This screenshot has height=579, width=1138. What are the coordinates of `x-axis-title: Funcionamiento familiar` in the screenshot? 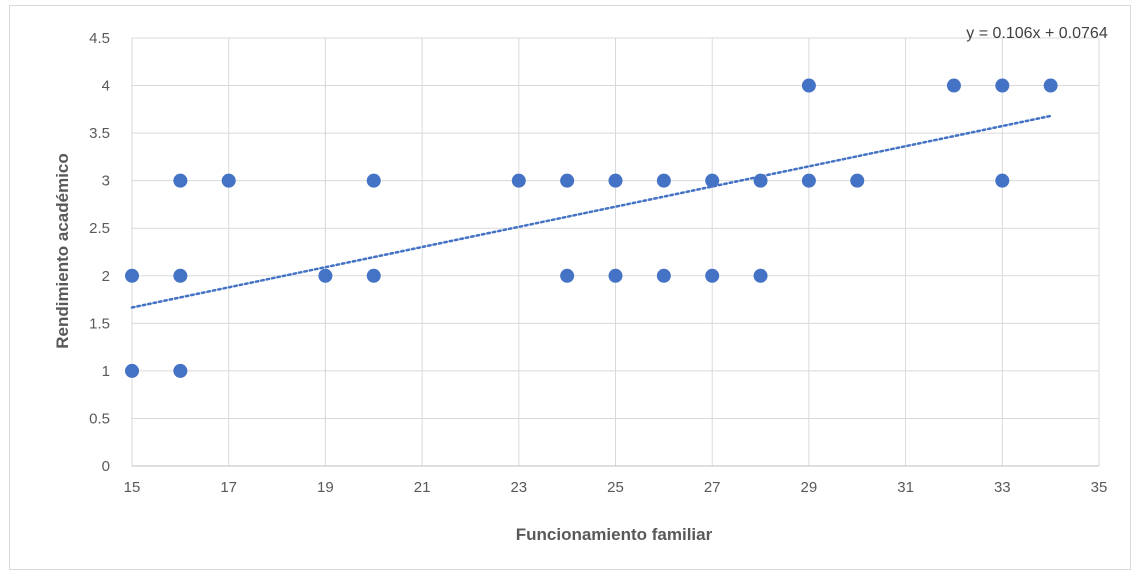 It's located at (614, 534).